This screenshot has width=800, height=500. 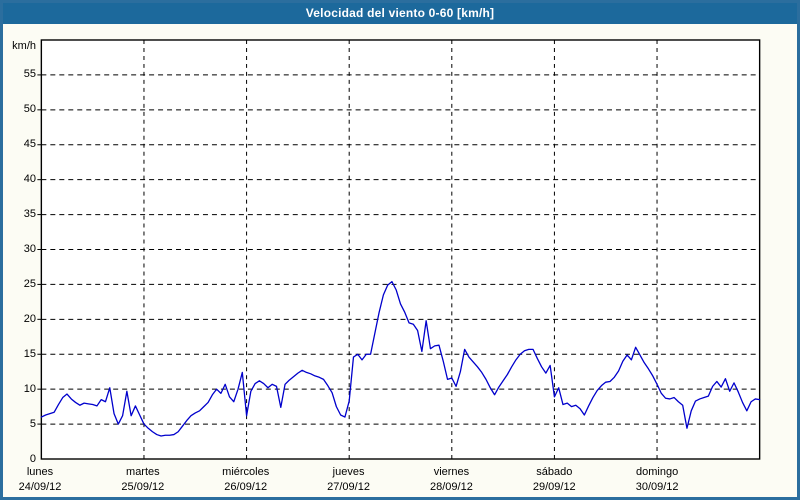 I want to click on x-day-label: domingo 30/09/12, so click(x=657, y=480).